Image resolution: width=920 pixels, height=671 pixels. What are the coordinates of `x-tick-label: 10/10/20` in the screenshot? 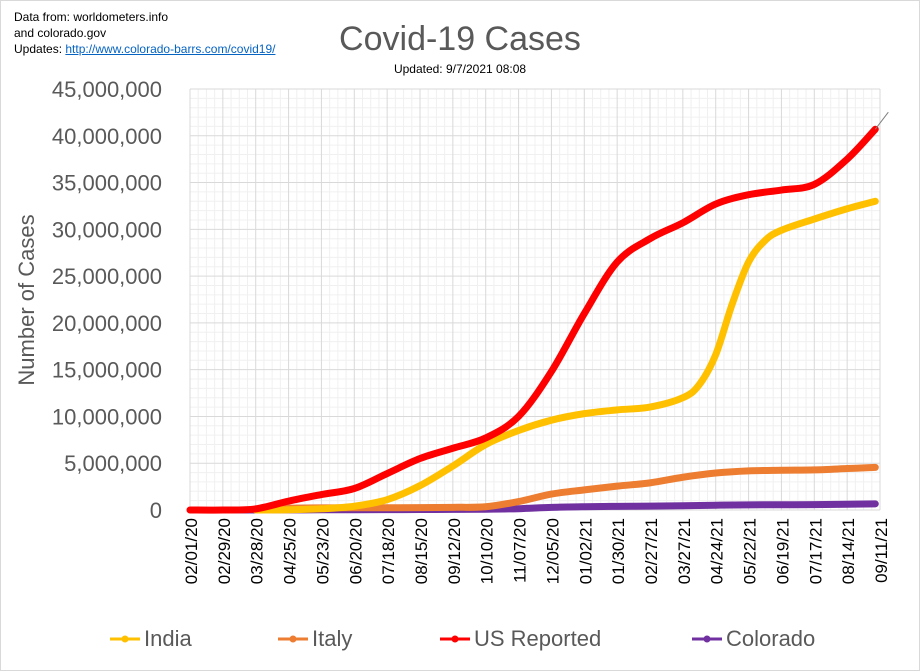 It's located at (487, 551).